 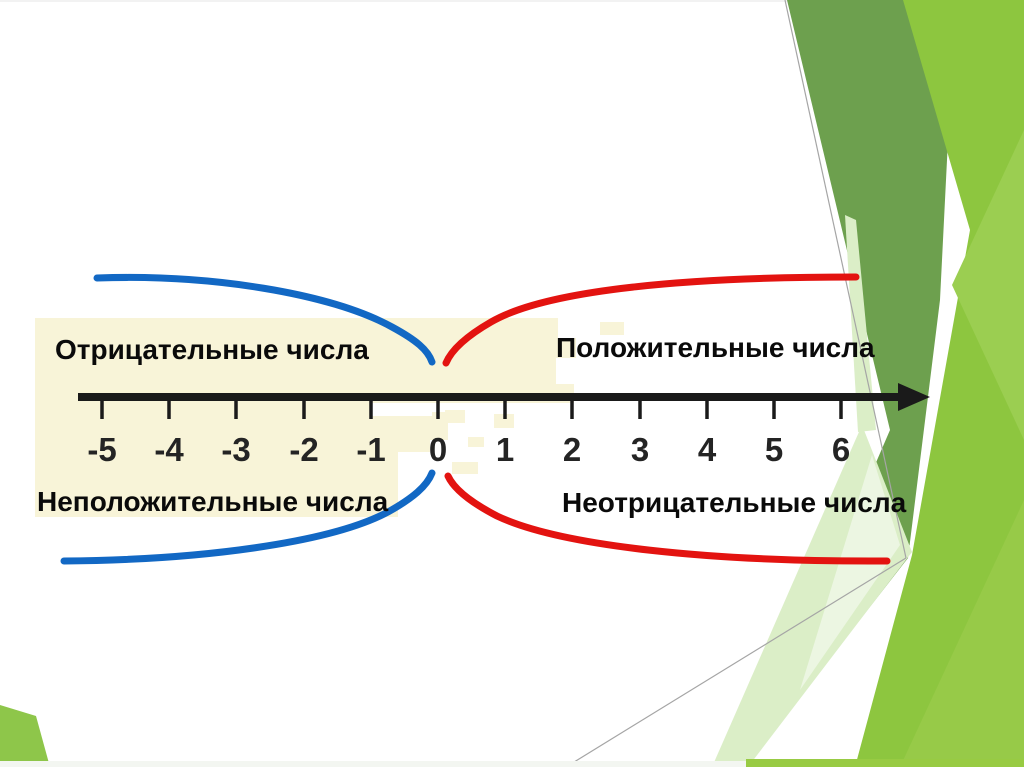 What do you see at coordinates (988, 285) in the screenshot?
I see `green-accent-light-shape-top` at bounding box center [988, 285].